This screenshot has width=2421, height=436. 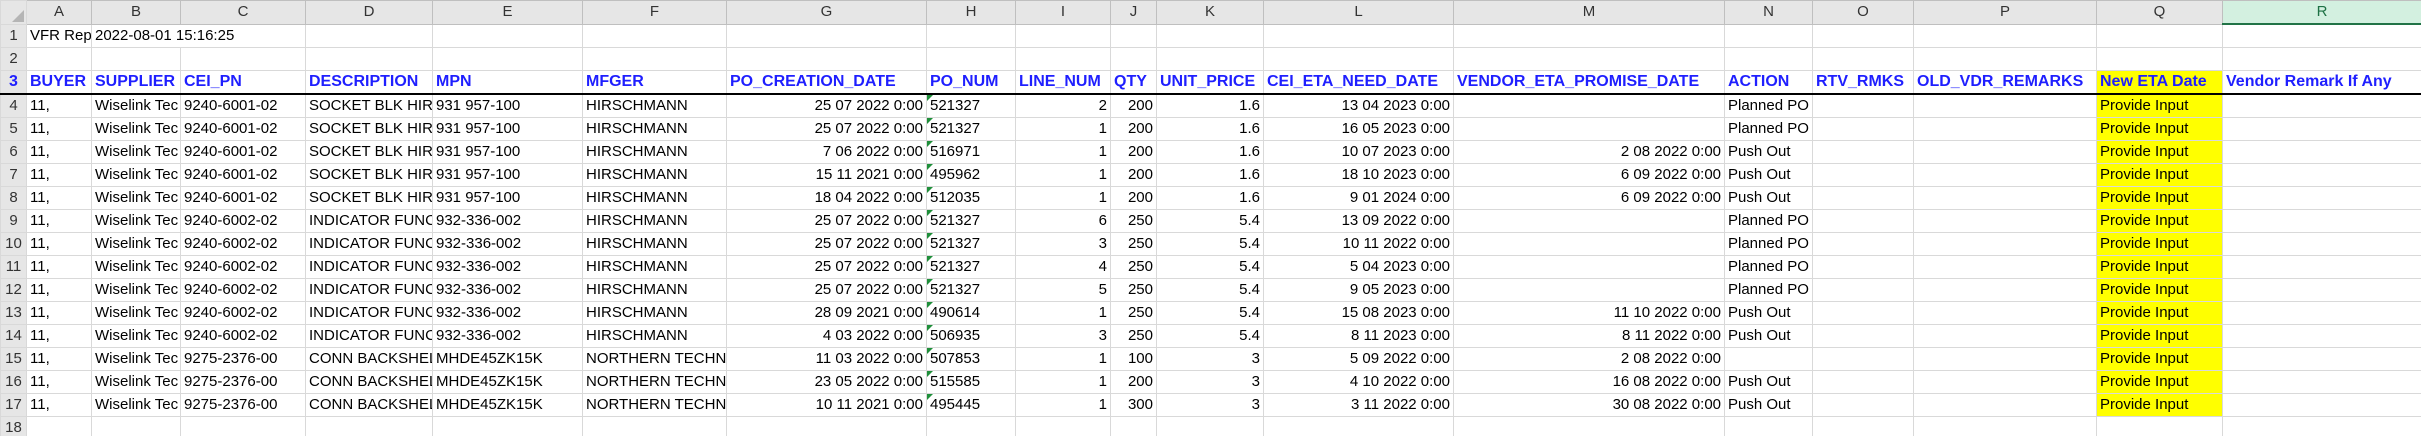 I want to click on column-header-e: E, so click(x=507, y=12).